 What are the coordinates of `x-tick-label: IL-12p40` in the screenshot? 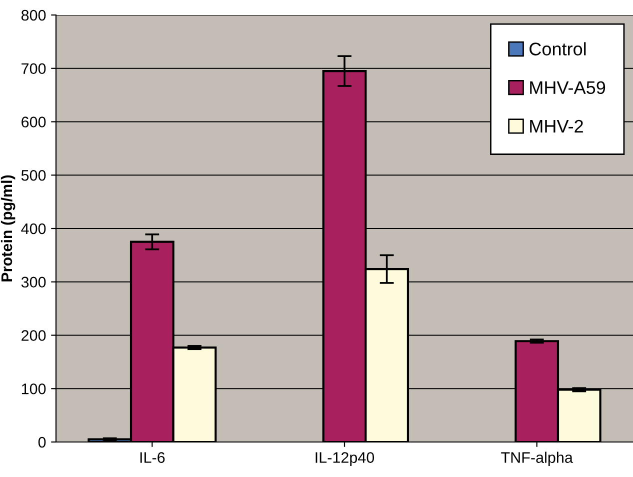 It's located at (345, 459).